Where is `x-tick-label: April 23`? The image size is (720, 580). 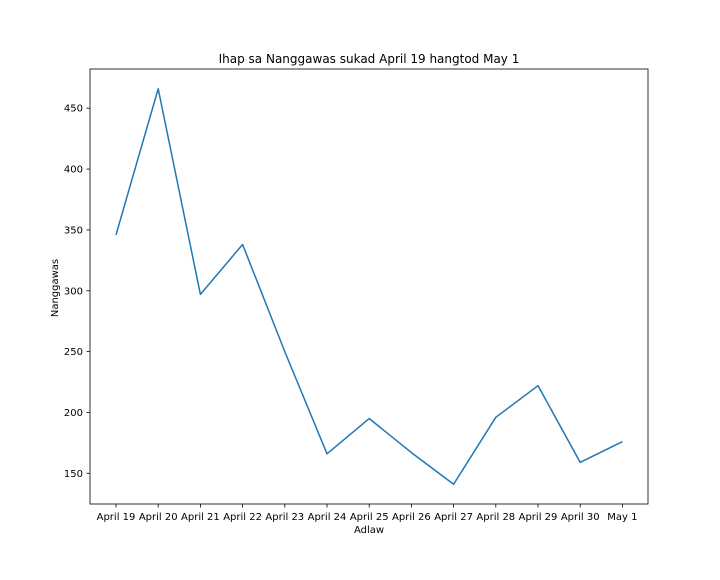 x-tick-label: April 23 is located at coordinates (284, 517).